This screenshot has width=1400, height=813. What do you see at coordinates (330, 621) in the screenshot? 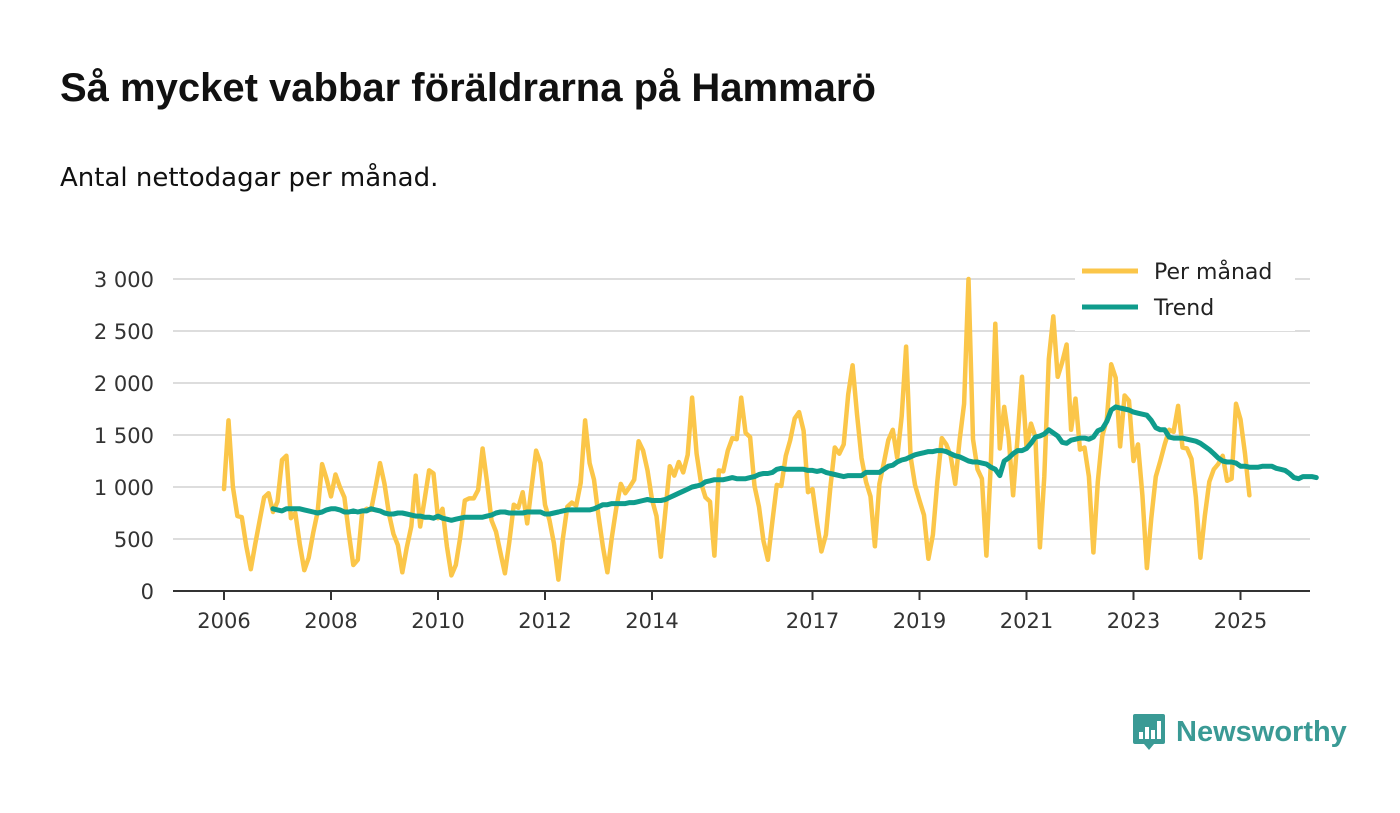
I see `x-tick-label: 2008` at bounding box center [330, 621].